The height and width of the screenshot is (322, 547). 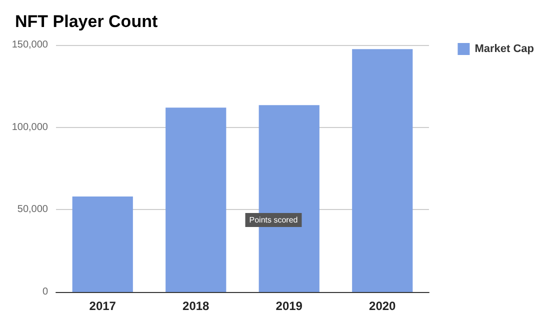 What do you see at coordinates (289, 306) in the screenshot?
I see `x-tick-label: 2019` at bounding box center [289, 306].